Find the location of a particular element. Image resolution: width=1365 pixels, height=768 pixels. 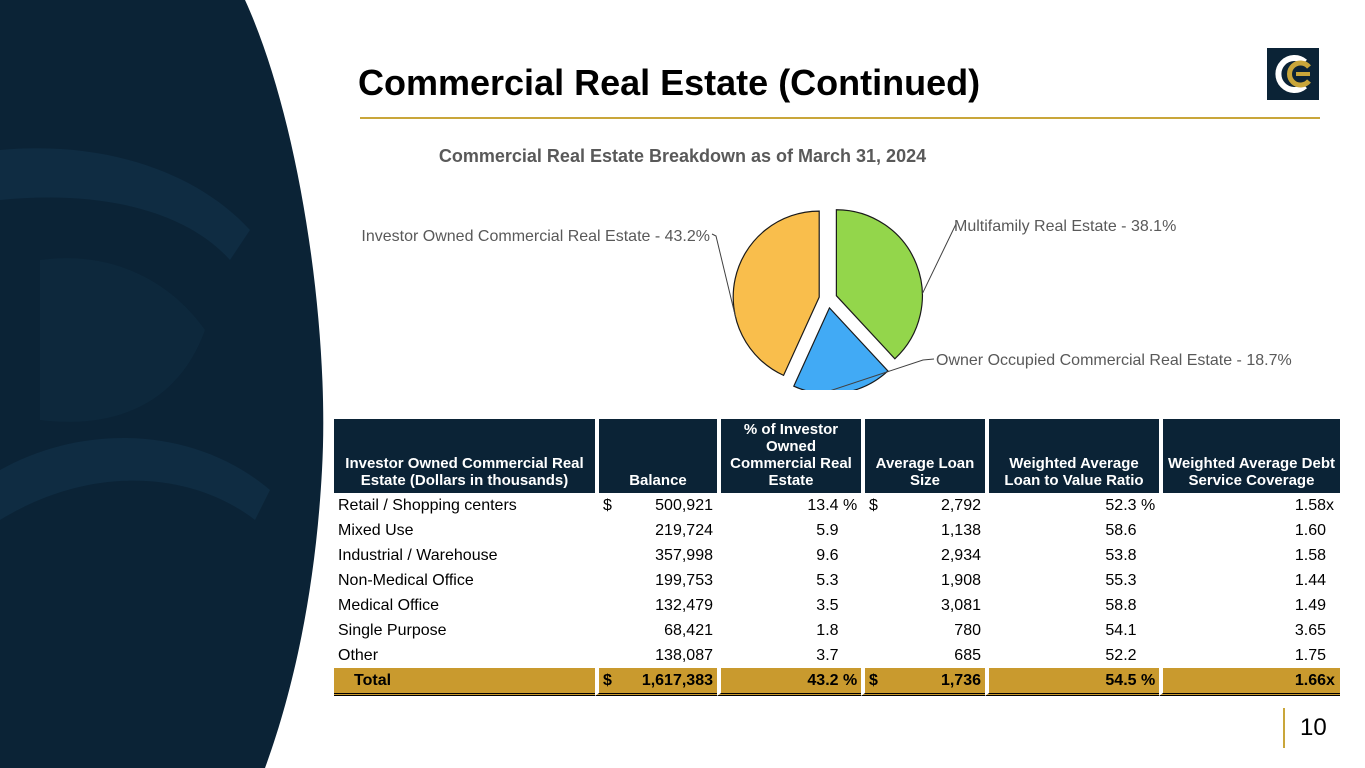

balance-value: 199,753 is located at coordinates (684, 580).